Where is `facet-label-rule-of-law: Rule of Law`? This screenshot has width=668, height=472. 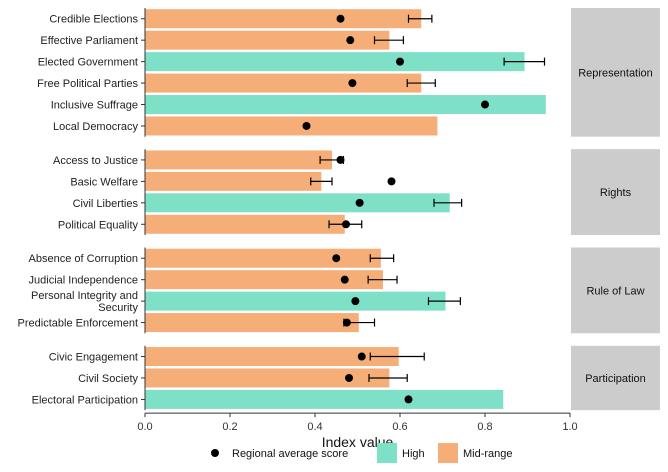
facet-label-rule-of-law: Rule of Law is located at coordinates (615, 291).